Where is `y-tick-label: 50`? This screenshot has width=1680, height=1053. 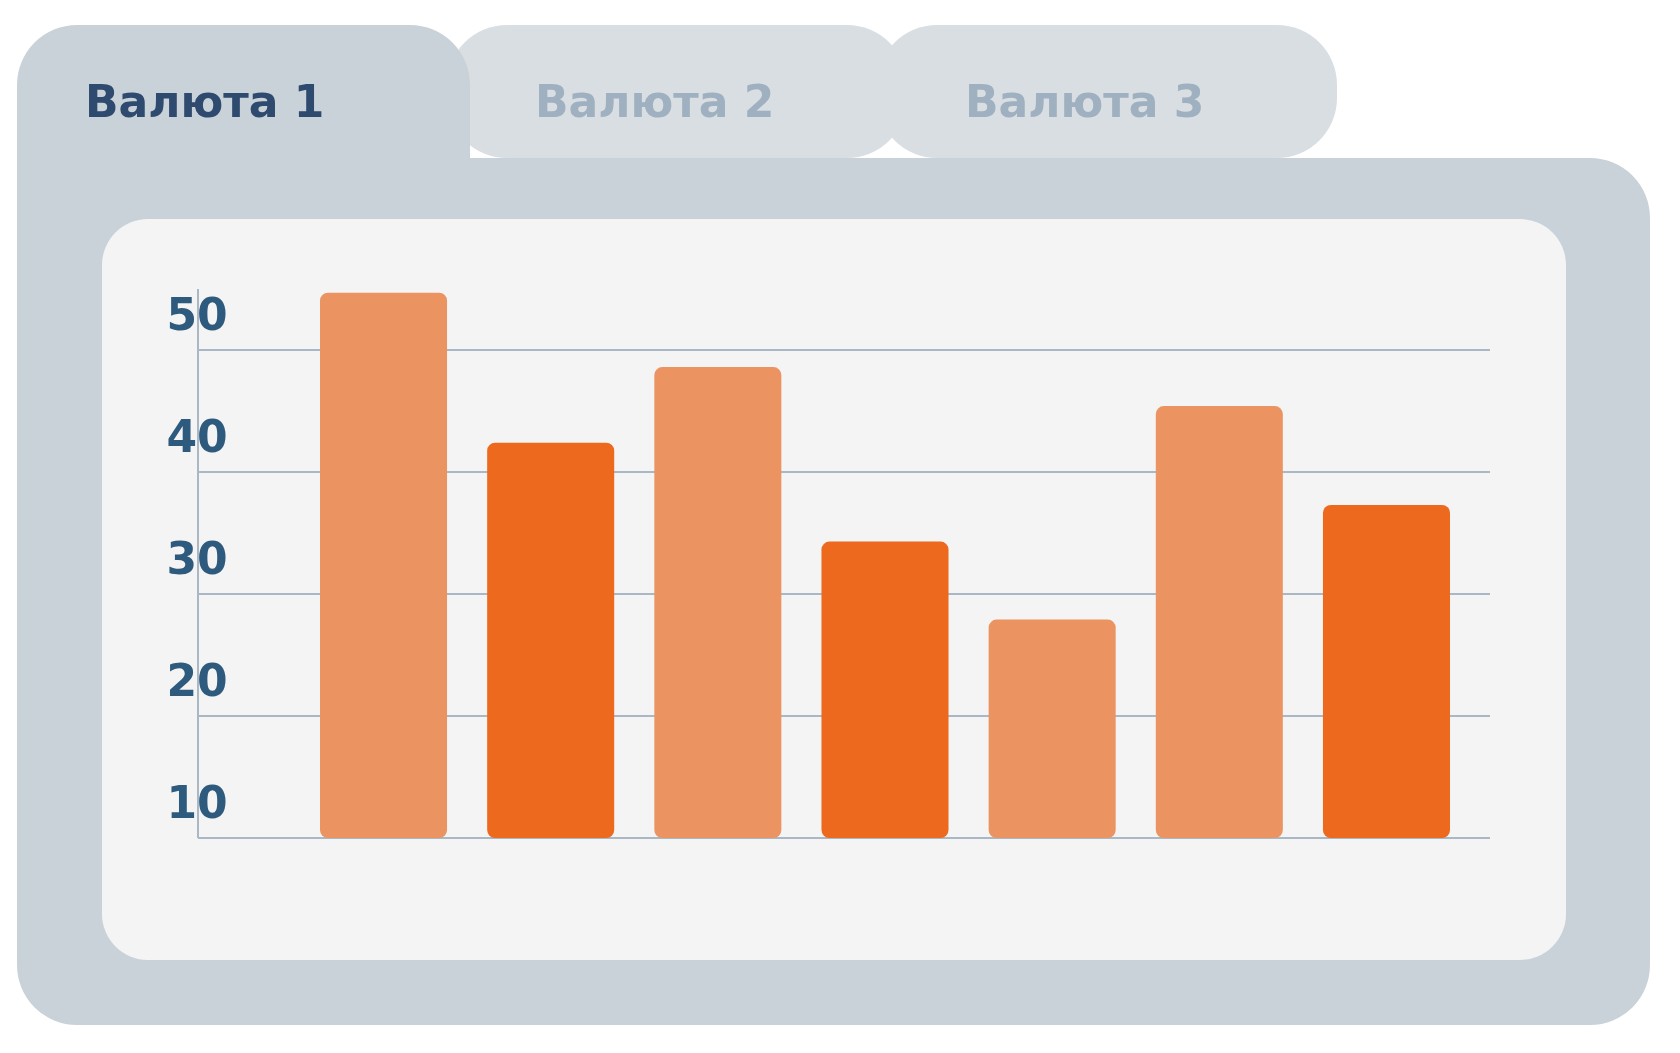 y-tick-label: 50 is located at coordinates (197, 314).